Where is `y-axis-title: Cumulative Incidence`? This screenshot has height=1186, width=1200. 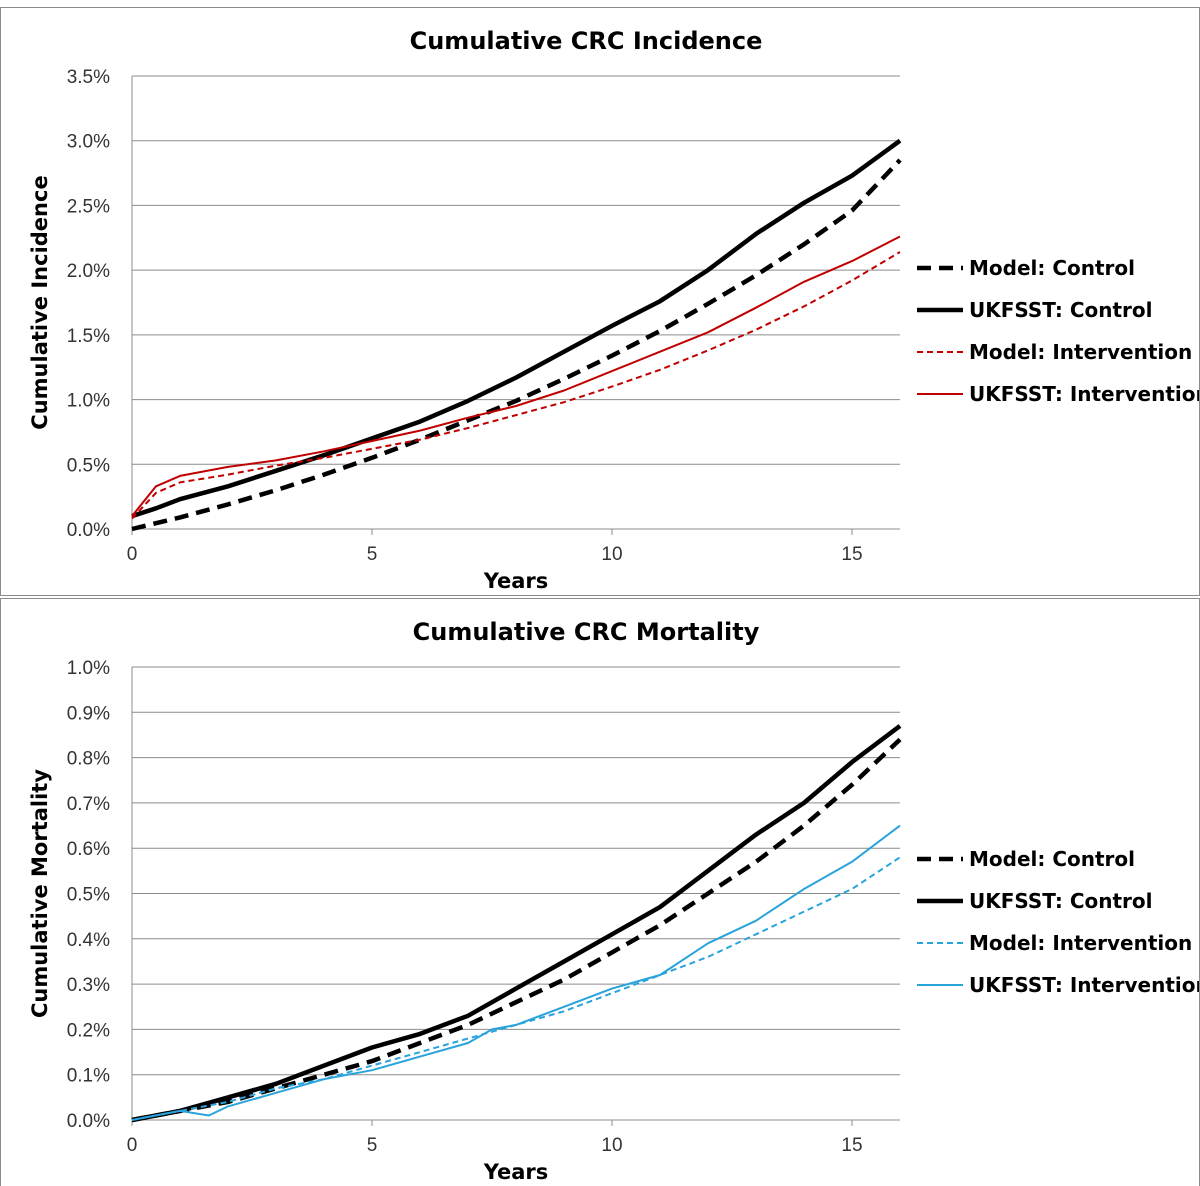
y-axis-title: Cumulative Incidence is located at coordinates (40, 302).